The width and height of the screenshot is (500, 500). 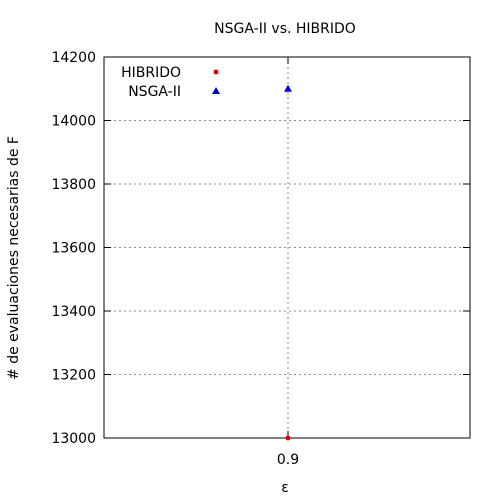 What do you see at coordinates (285, 488) in the screenshot?
I see `x-axis-label: ε` at bounding box center [285, 488].